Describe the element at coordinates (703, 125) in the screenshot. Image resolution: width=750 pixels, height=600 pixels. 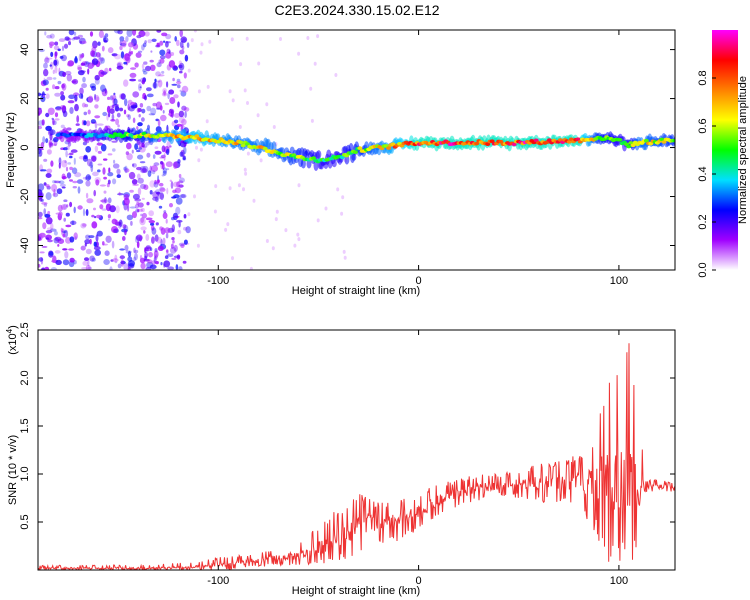
I see `colorbar-tick-label: 0.6` at that location.